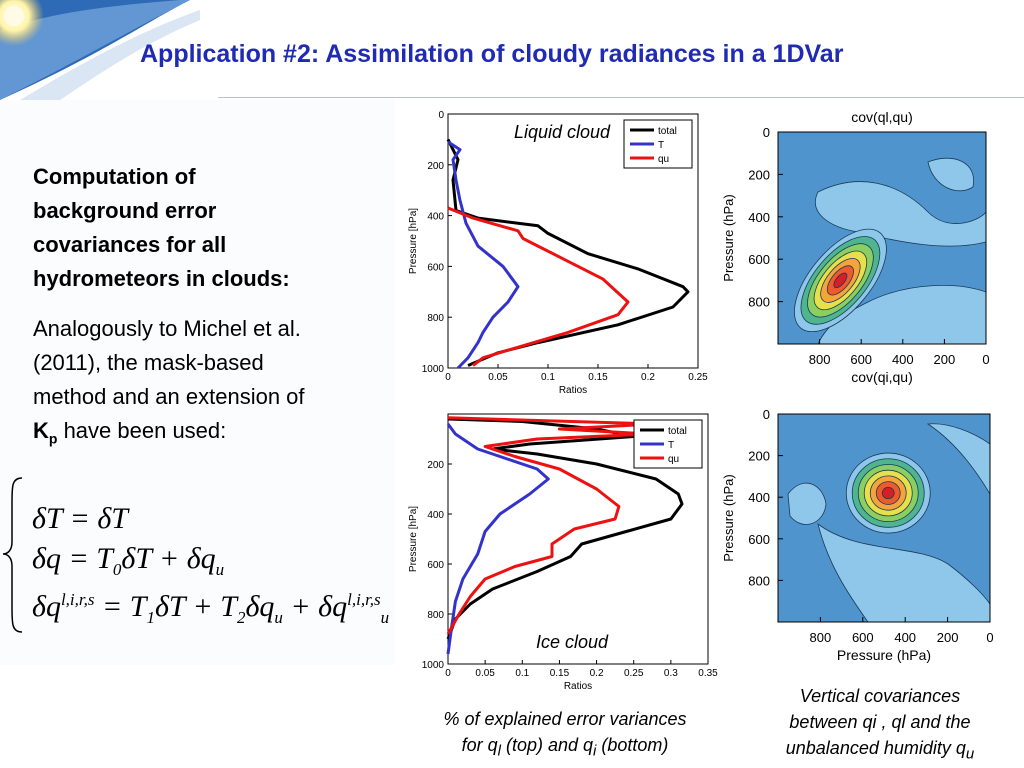 The height and width of the screenshot is (768, 1024). Describe the element at coordinates (169, 396) in the screenshot. I see `para-line: method and an extension of` at that location.